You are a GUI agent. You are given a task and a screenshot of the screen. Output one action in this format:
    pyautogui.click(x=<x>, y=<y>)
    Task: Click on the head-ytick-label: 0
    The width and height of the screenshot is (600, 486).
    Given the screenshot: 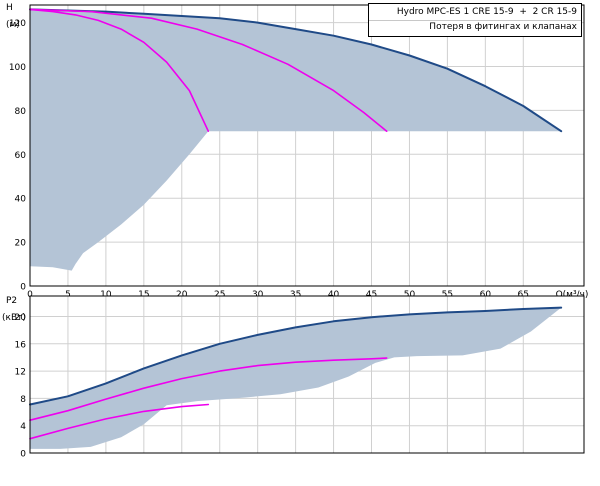 What is the action you would take?
    pyautogui.click(x=23, y=288)
    